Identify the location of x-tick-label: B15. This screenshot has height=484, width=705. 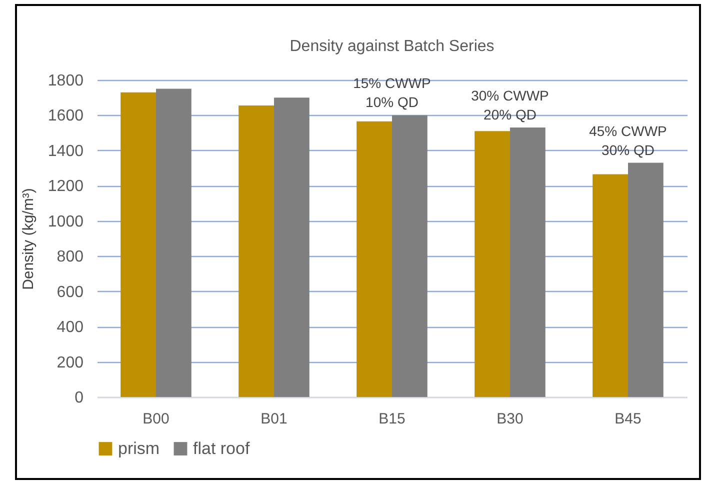
(392, 419).